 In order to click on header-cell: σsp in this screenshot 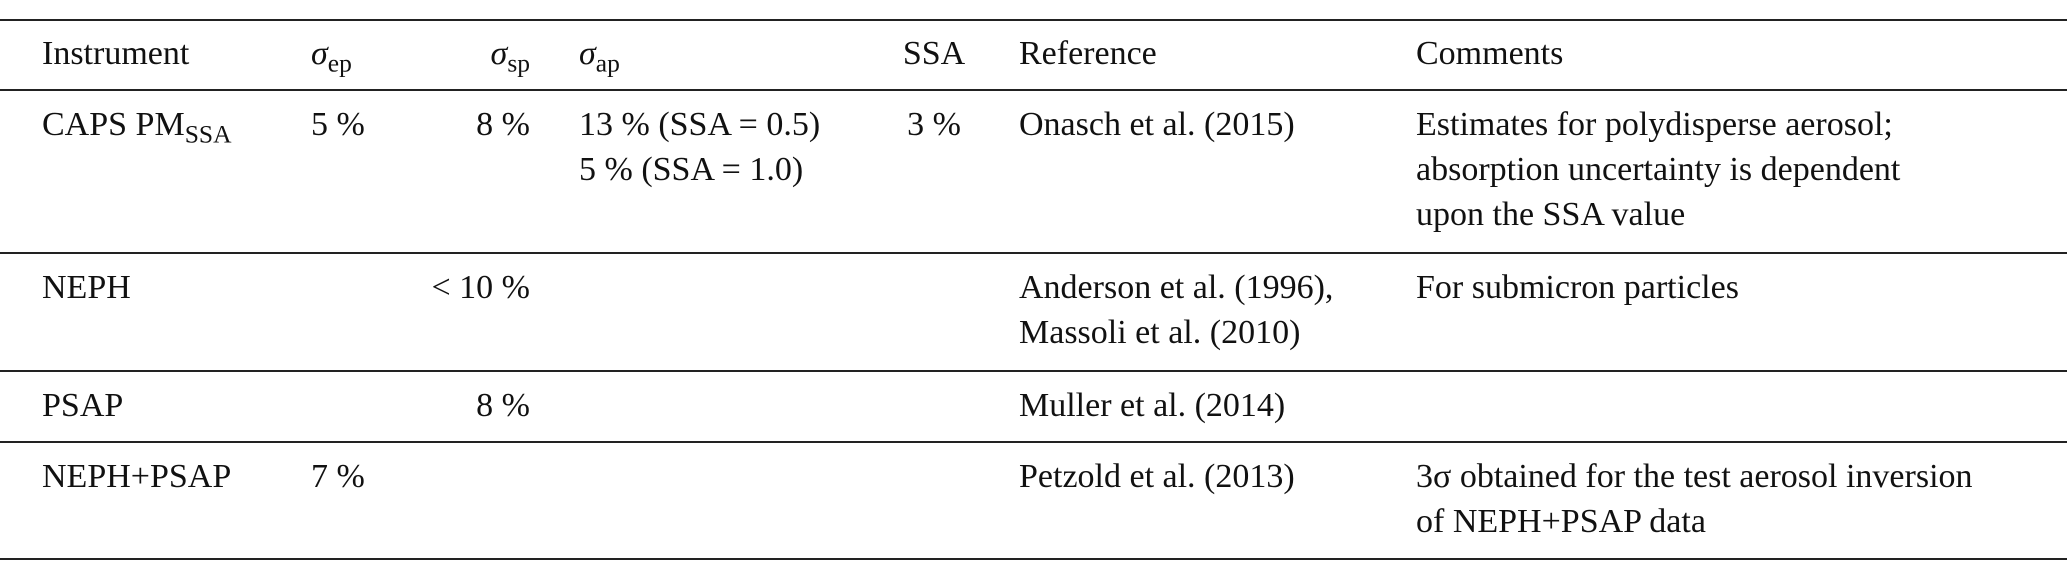, I will do `click(460, 53)`.